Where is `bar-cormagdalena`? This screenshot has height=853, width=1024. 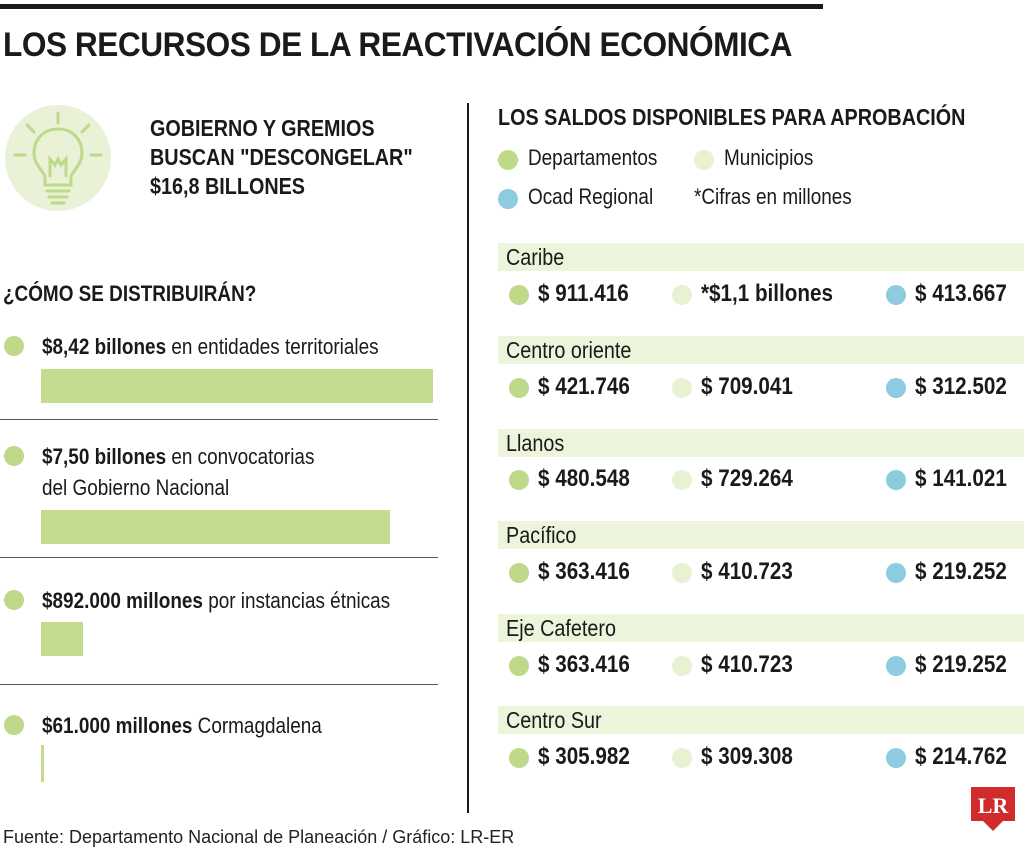 bar-cormagdalena is located at coordinates (42, 763).